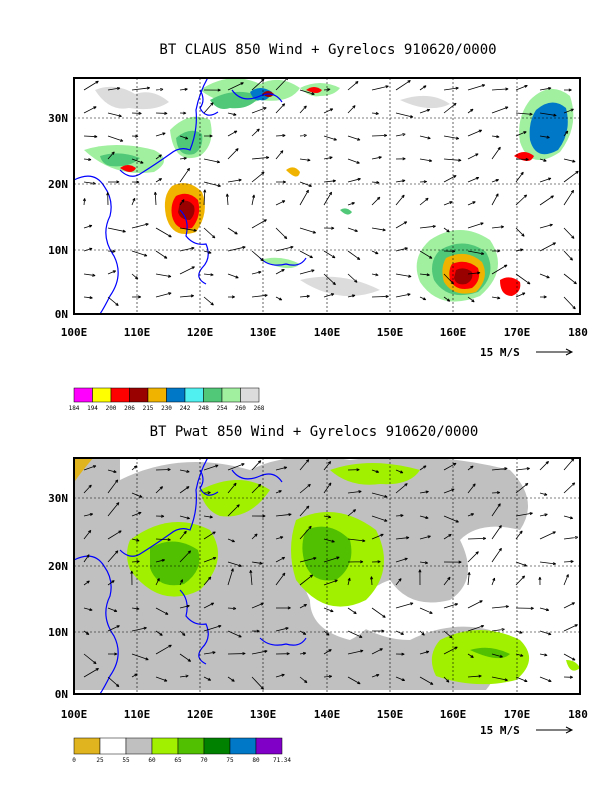 The image size is (612, 796). What do you see at coordinates (126, 760) in the screenshot?
I see `colorbar-label: 55` at bounding box center [126, 760].